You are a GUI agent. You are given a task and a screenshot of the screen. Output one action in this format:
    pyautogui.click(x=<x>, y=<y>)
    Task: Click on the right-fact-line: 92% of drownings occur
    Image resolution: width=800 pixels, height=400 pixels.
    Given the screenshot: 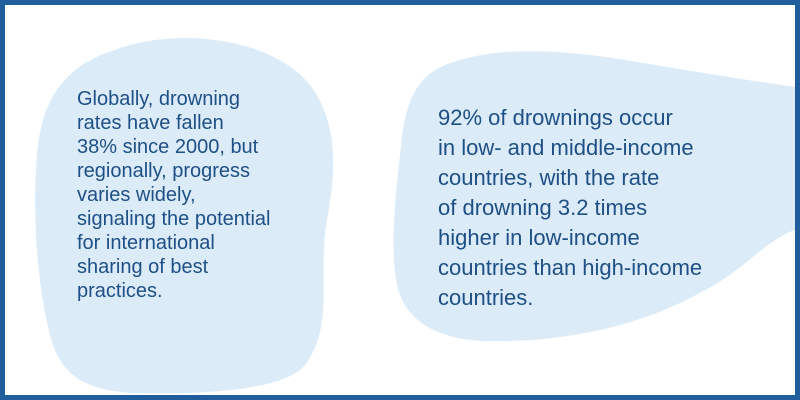 What is the action you would take?
    pyautogui.click(x=555, y=117)
    